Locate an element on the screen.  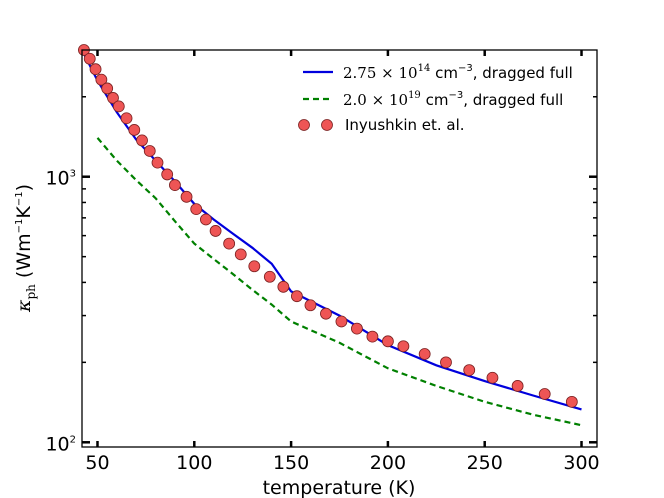
y-tick-label: 10² is located at coordinates (60, 444).